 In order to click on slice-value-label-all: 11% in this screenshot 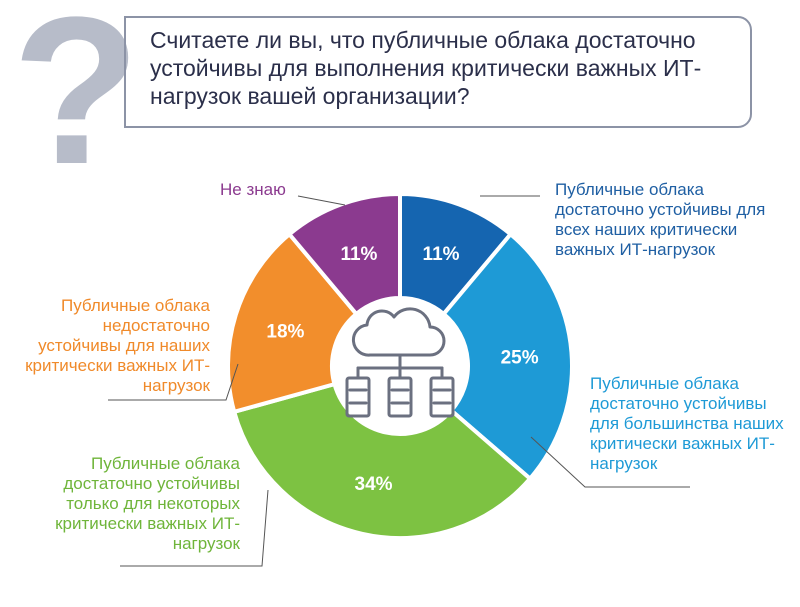, I will do `click(441, 254)`.